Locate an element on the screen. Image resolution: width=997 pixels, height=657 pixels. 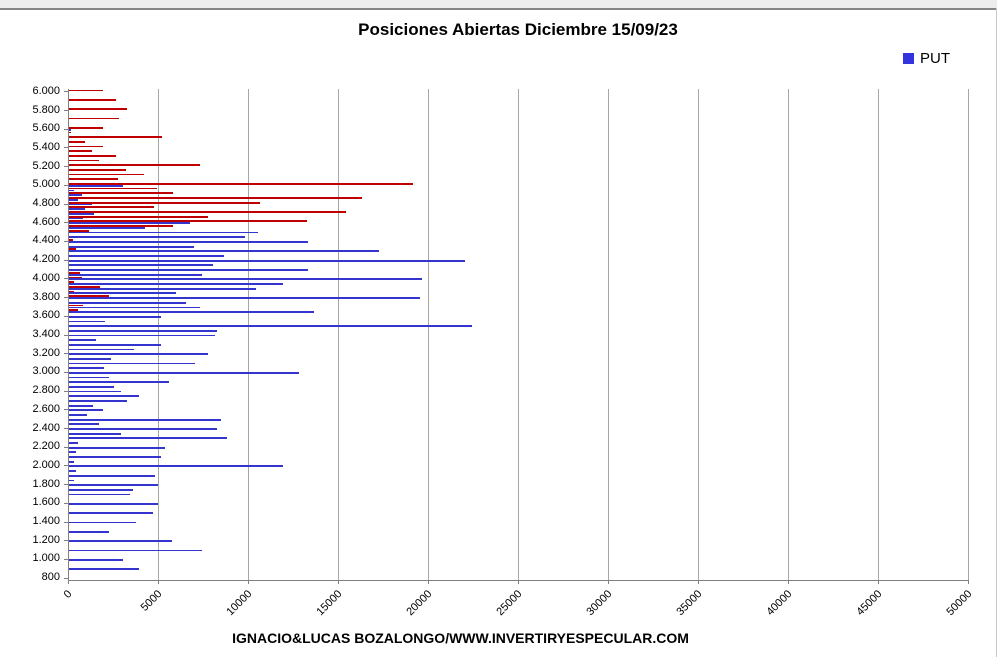
y-tick-2.200 is located at coordinates (66, 447).